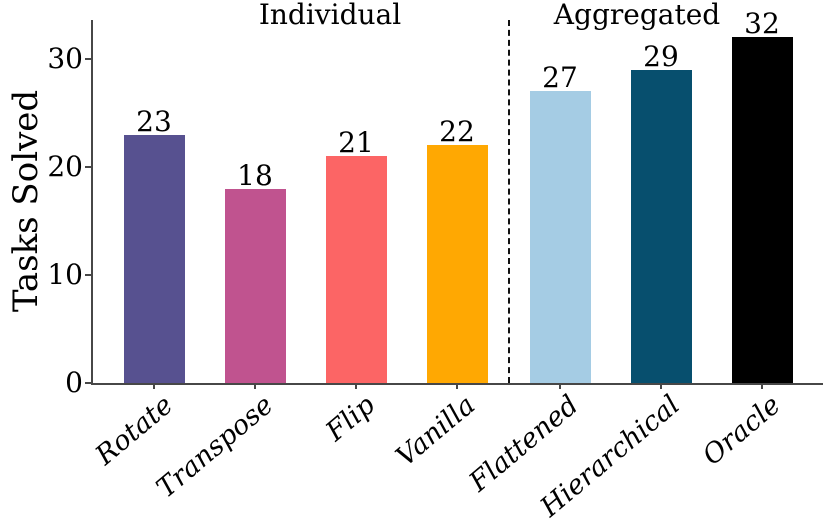 The width and height of the screenshot is (831, 523). Describe the element at coordinates (65, 274) in the screenshot. I see `y-tick-label: 10` at that location.